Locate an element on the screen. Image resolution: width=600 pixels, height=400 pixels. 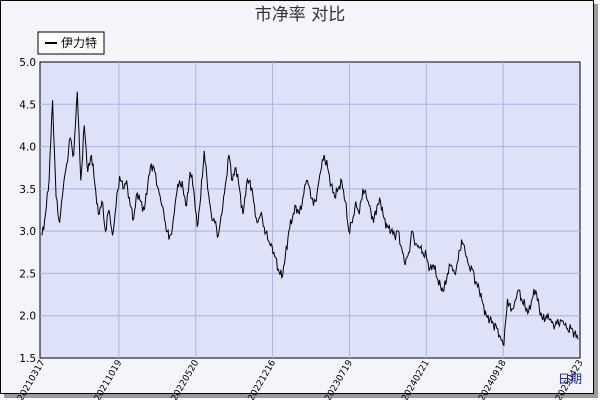
x-tick-label: 20211019 is located at coordinates (109, 379).